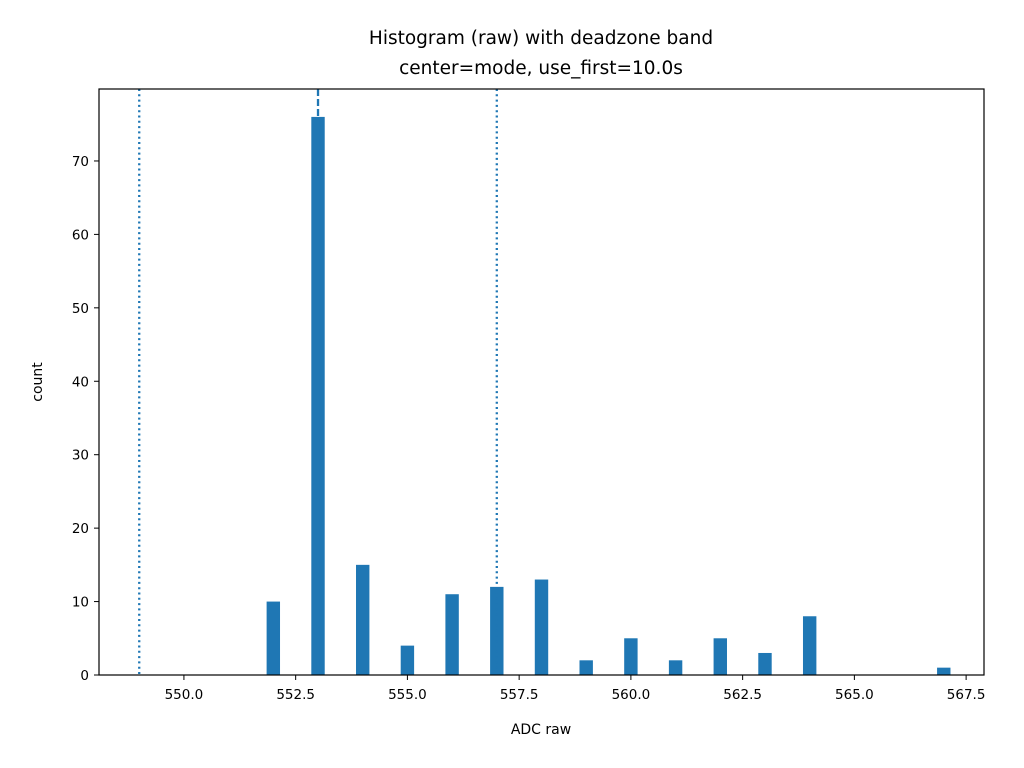  What do you see at coordinates (84, 676) in the screenshot?
I see `y-tick-label: 0` at bounding box center [84, 676].